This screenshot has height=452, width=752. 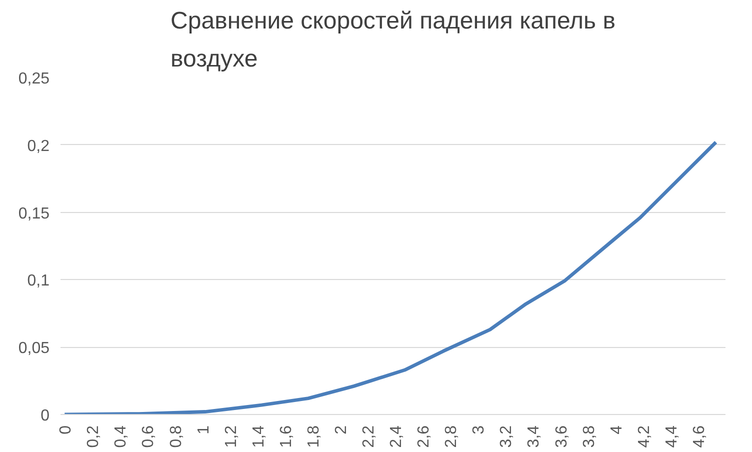 What do you see at coordinates (699, 436) in the screenshot?
I see `x-tick-label: 4,6` at bounding box center [699, 436].